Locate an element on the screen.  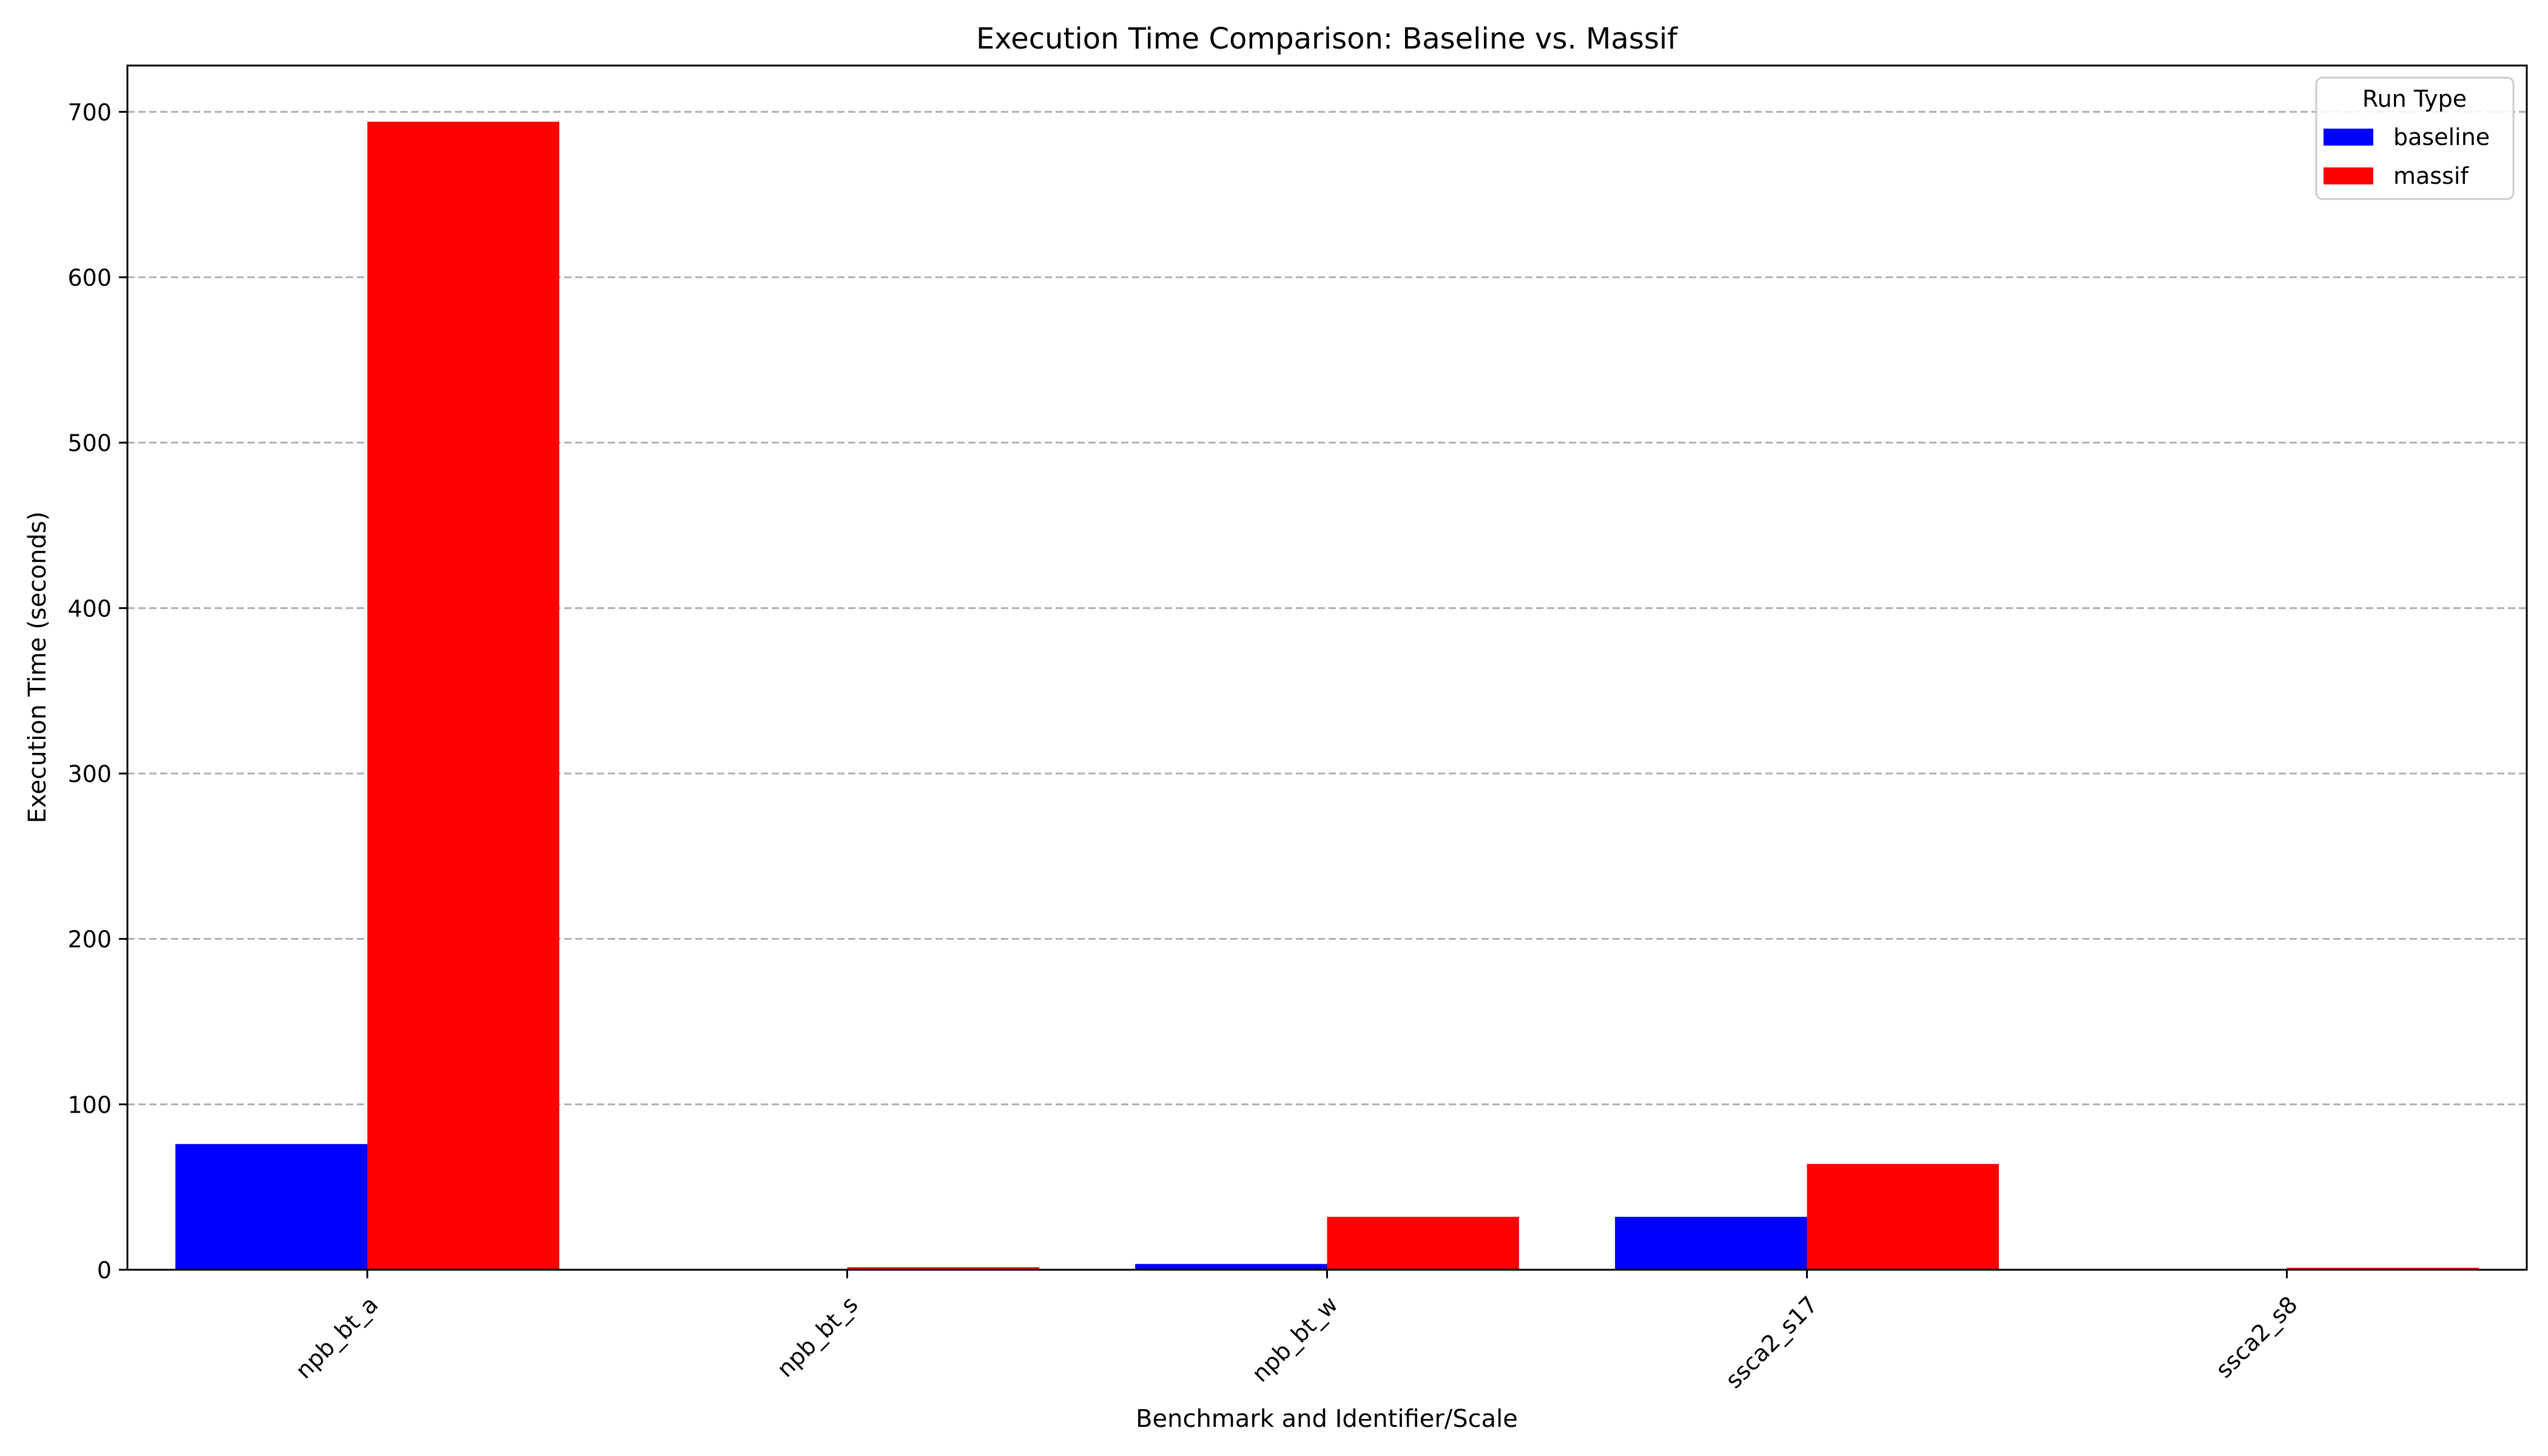
y-axis-label: Execution Time (seconds) is located at coordinates (38, 667).